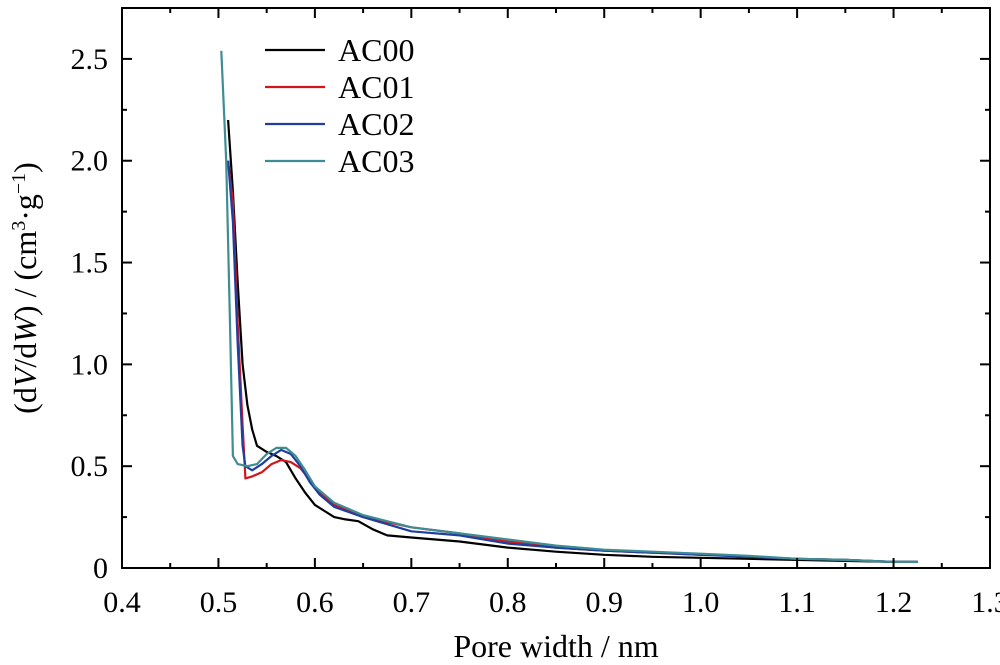 Image resolution: width=1000 pixels, height=665 pixels. I want to click on y-tick-label: 2.5, so click(90, 59).